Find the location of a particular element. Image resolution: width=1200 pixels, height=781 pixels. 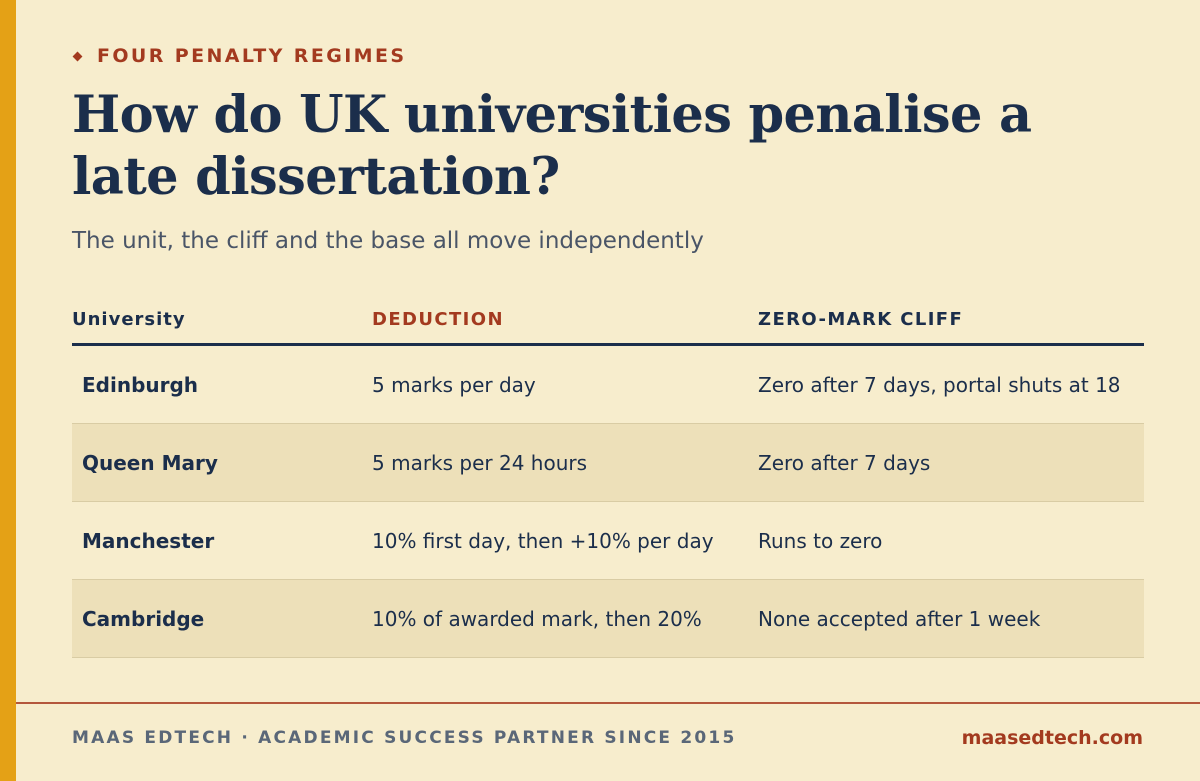

header-deduction: DEDUCTION is located at coordinates (438, 319).